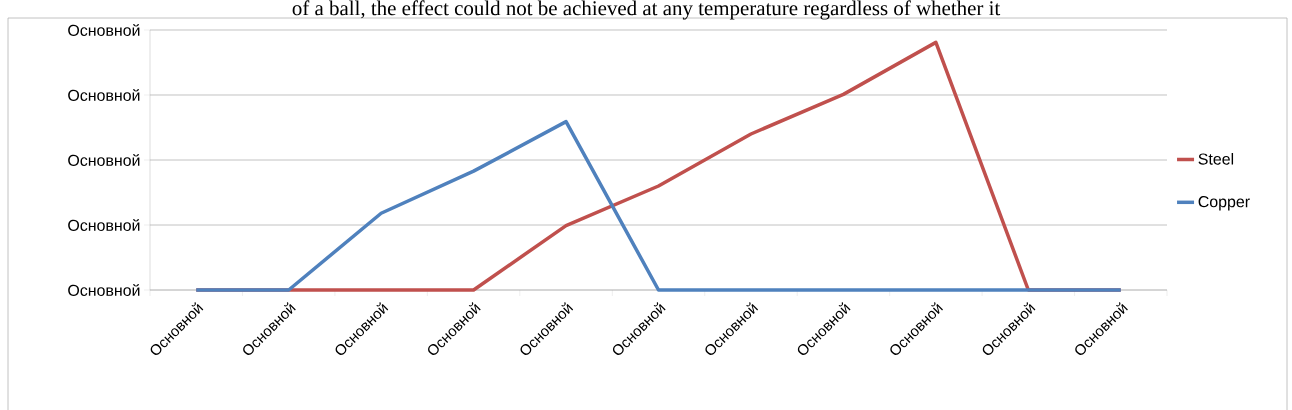 Image resolution: width=1292 pixels, height=410 pixels. Describe the element at coordinates (1224, 203) in the screenshot. I see `legend-label: Copper` at that location.